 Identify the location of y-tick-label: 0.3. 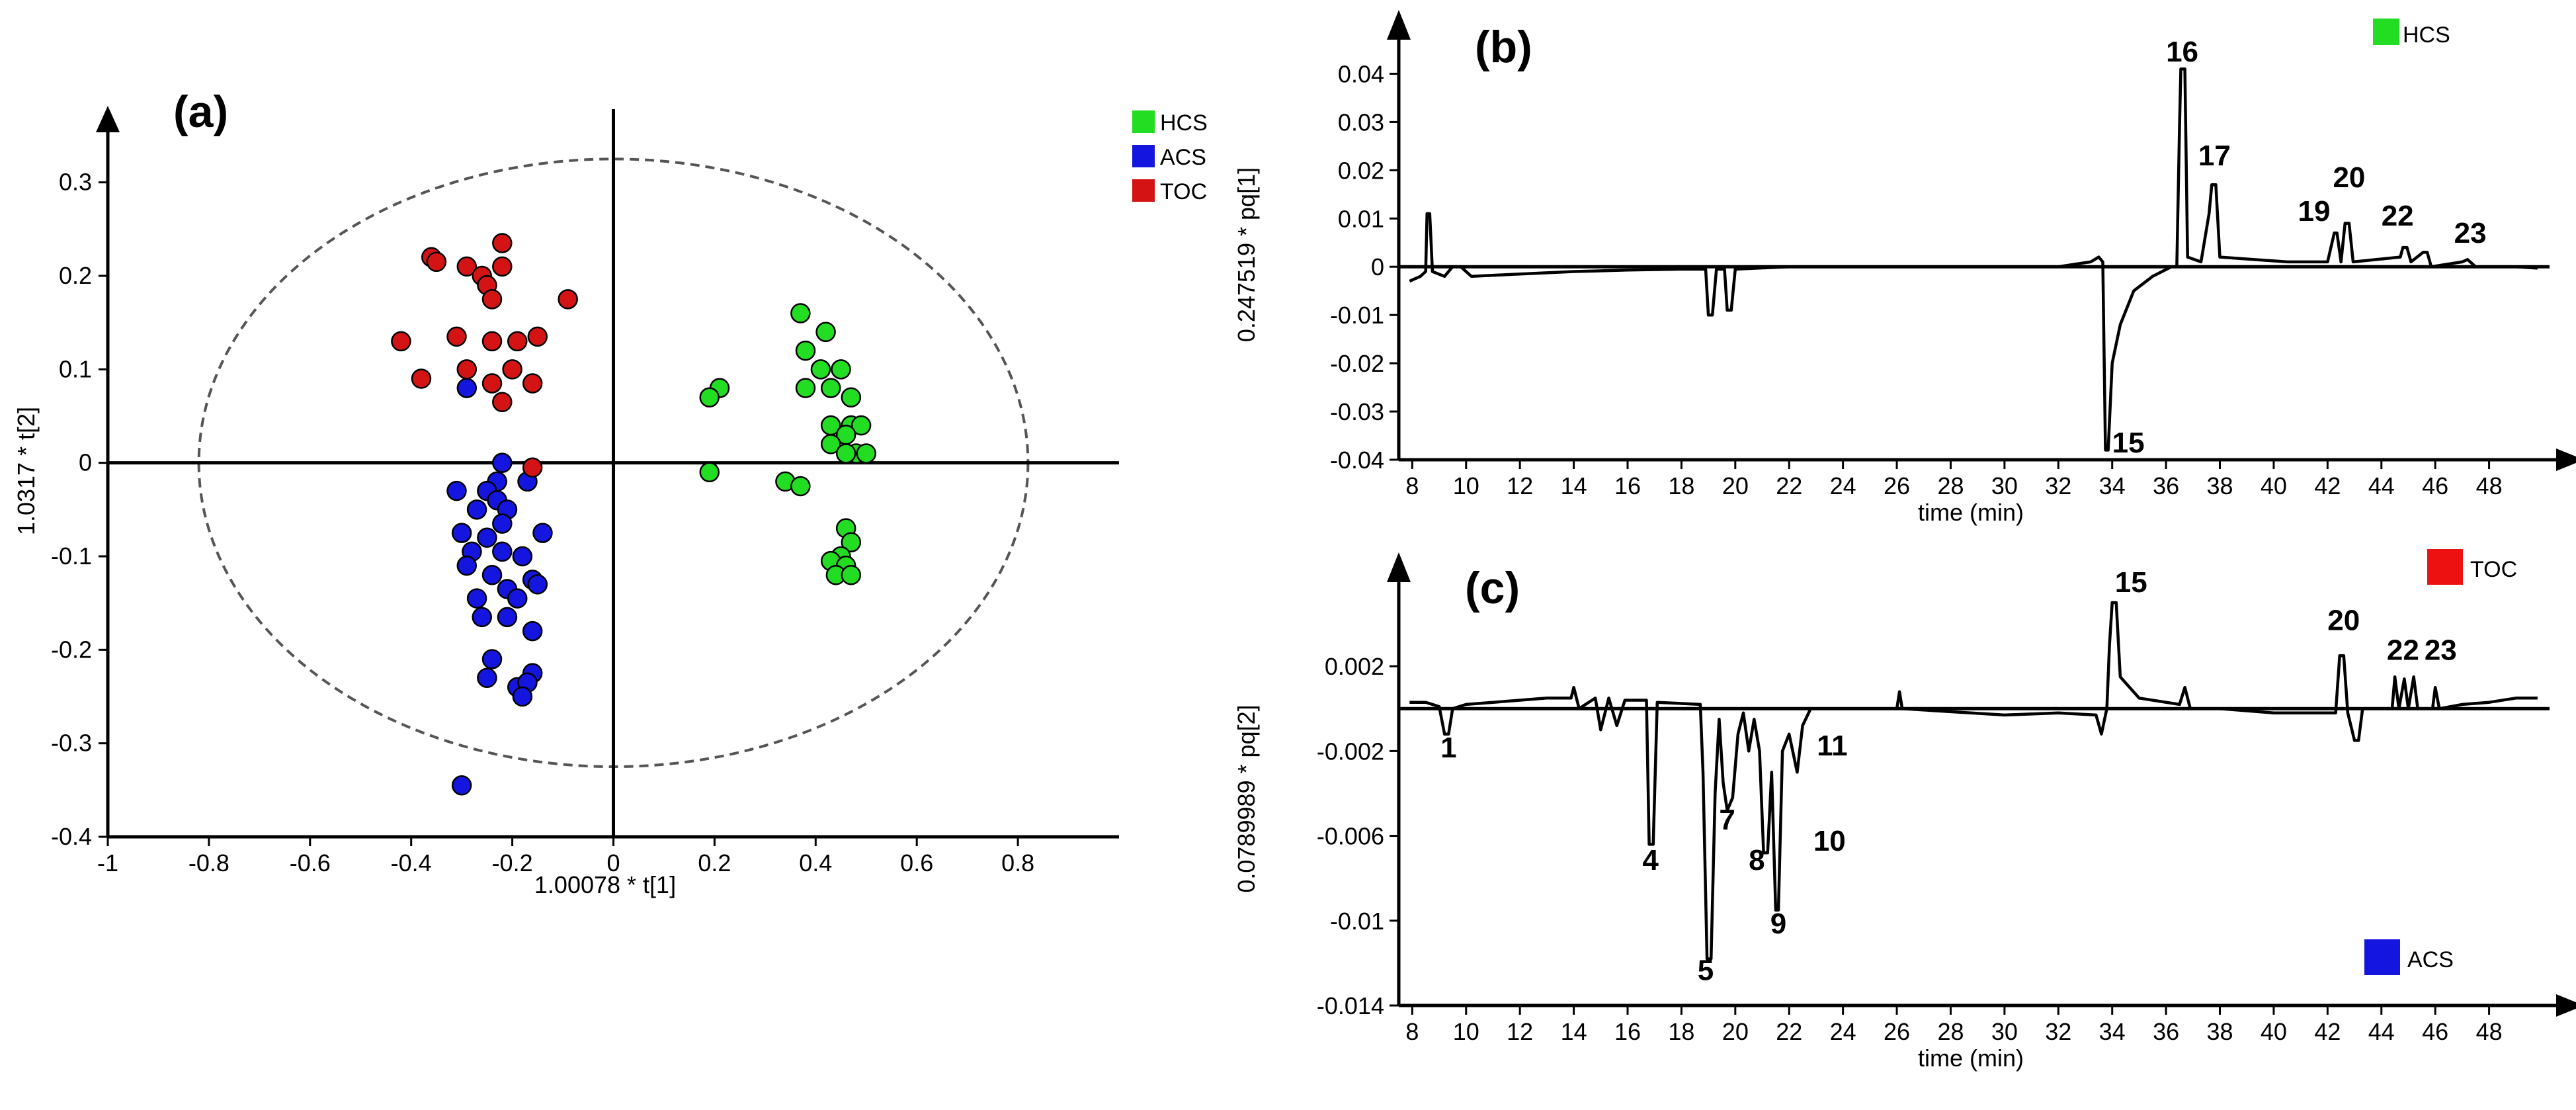
(75, 183).